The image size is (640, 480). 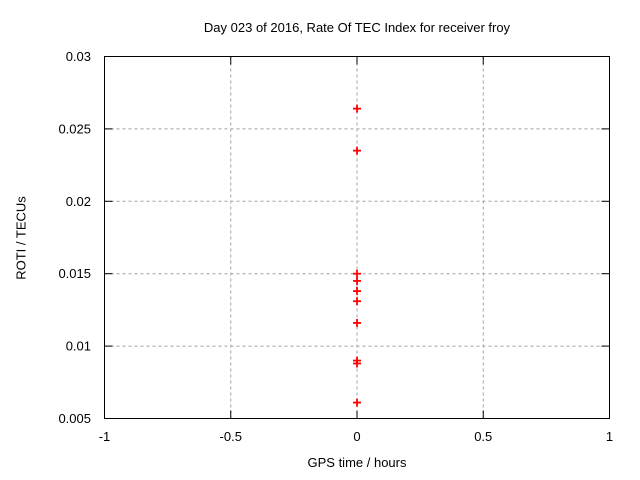 I want to click on x-tick-label: 1, so click(x=609, y=436).